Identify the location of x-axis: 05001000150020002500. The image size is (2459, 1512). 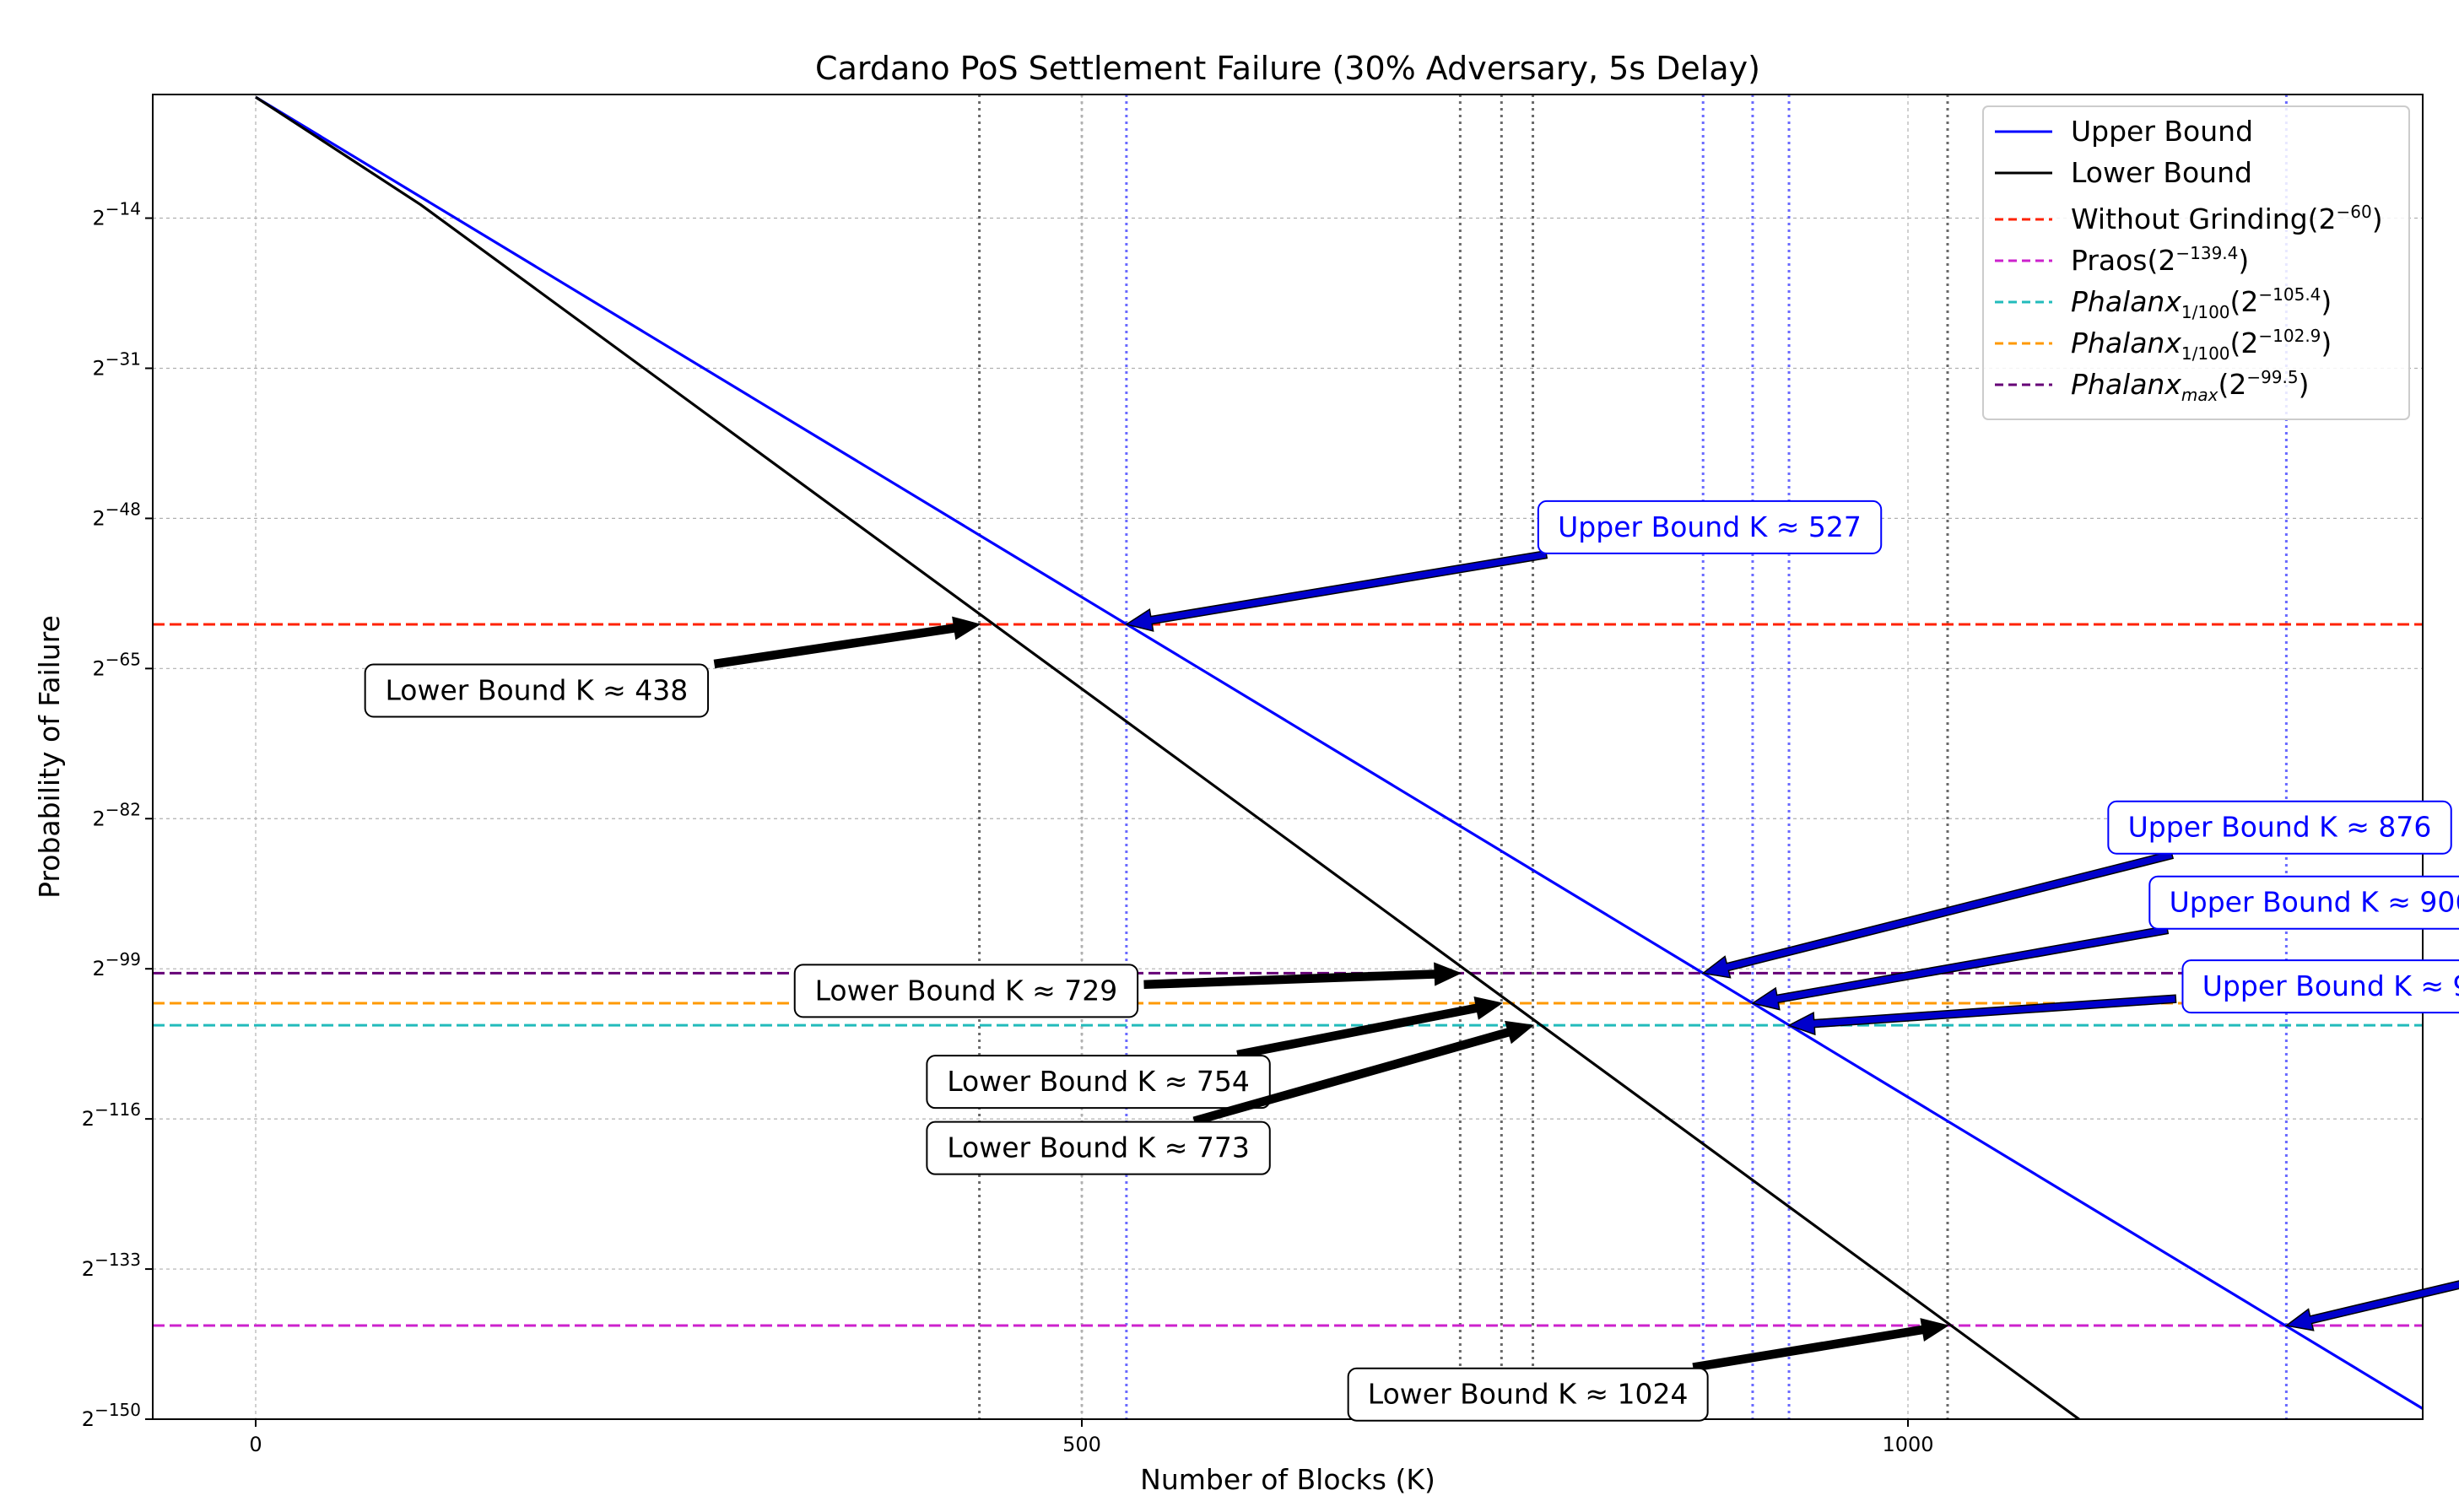
(1091, 1437).